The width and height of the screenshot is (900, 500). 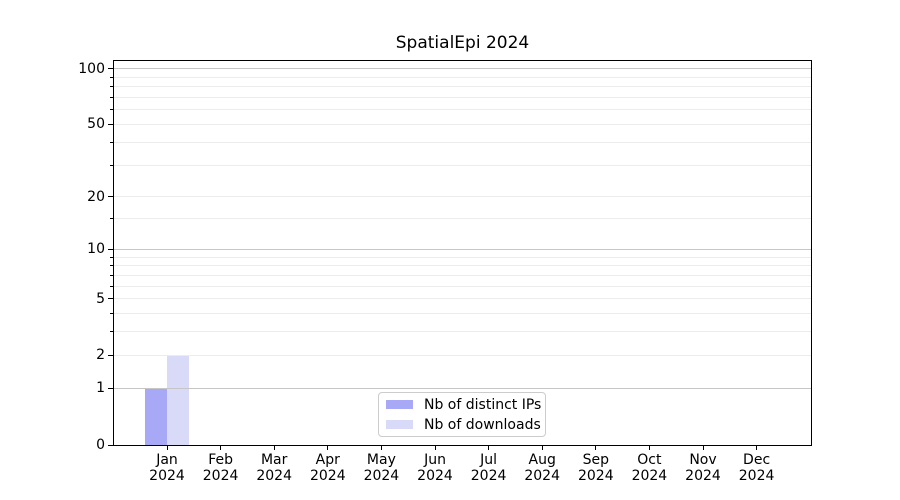 I want to click on x-tick-month: Jul, so click(x=489, y=460).